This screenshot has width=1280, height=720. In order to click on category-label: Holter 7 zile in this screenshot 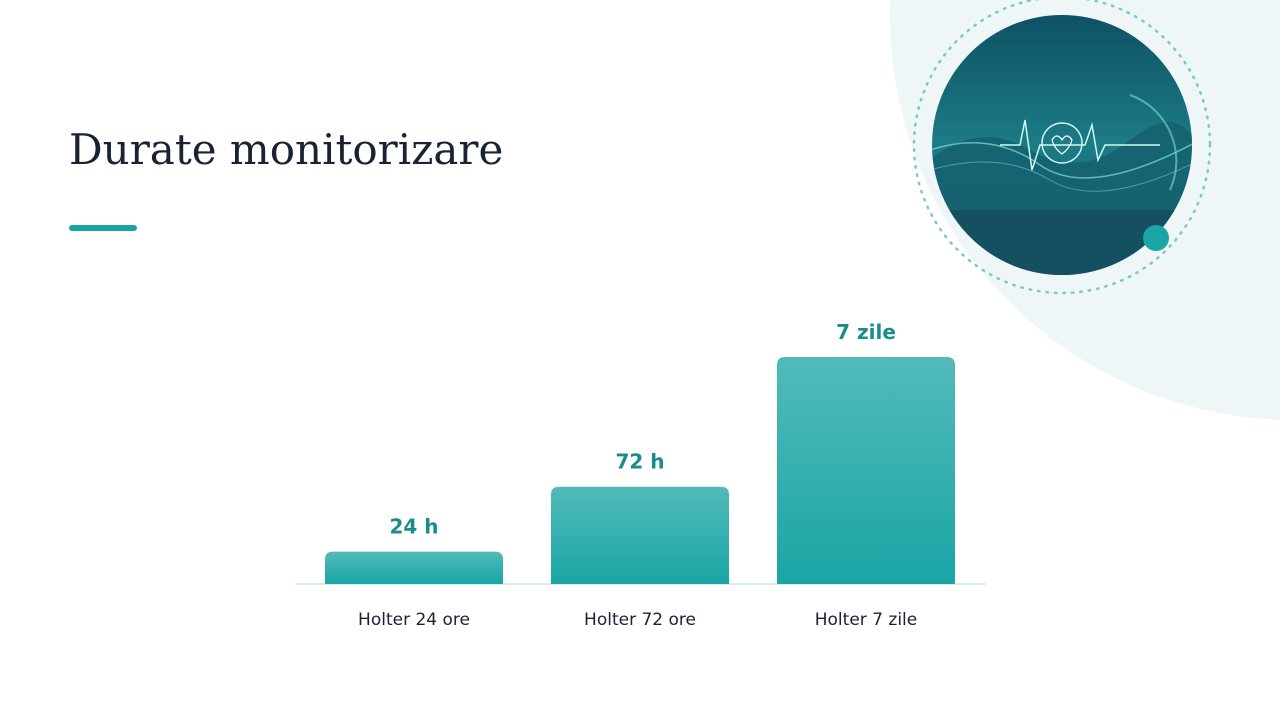, I will do `click(866, 620)`.